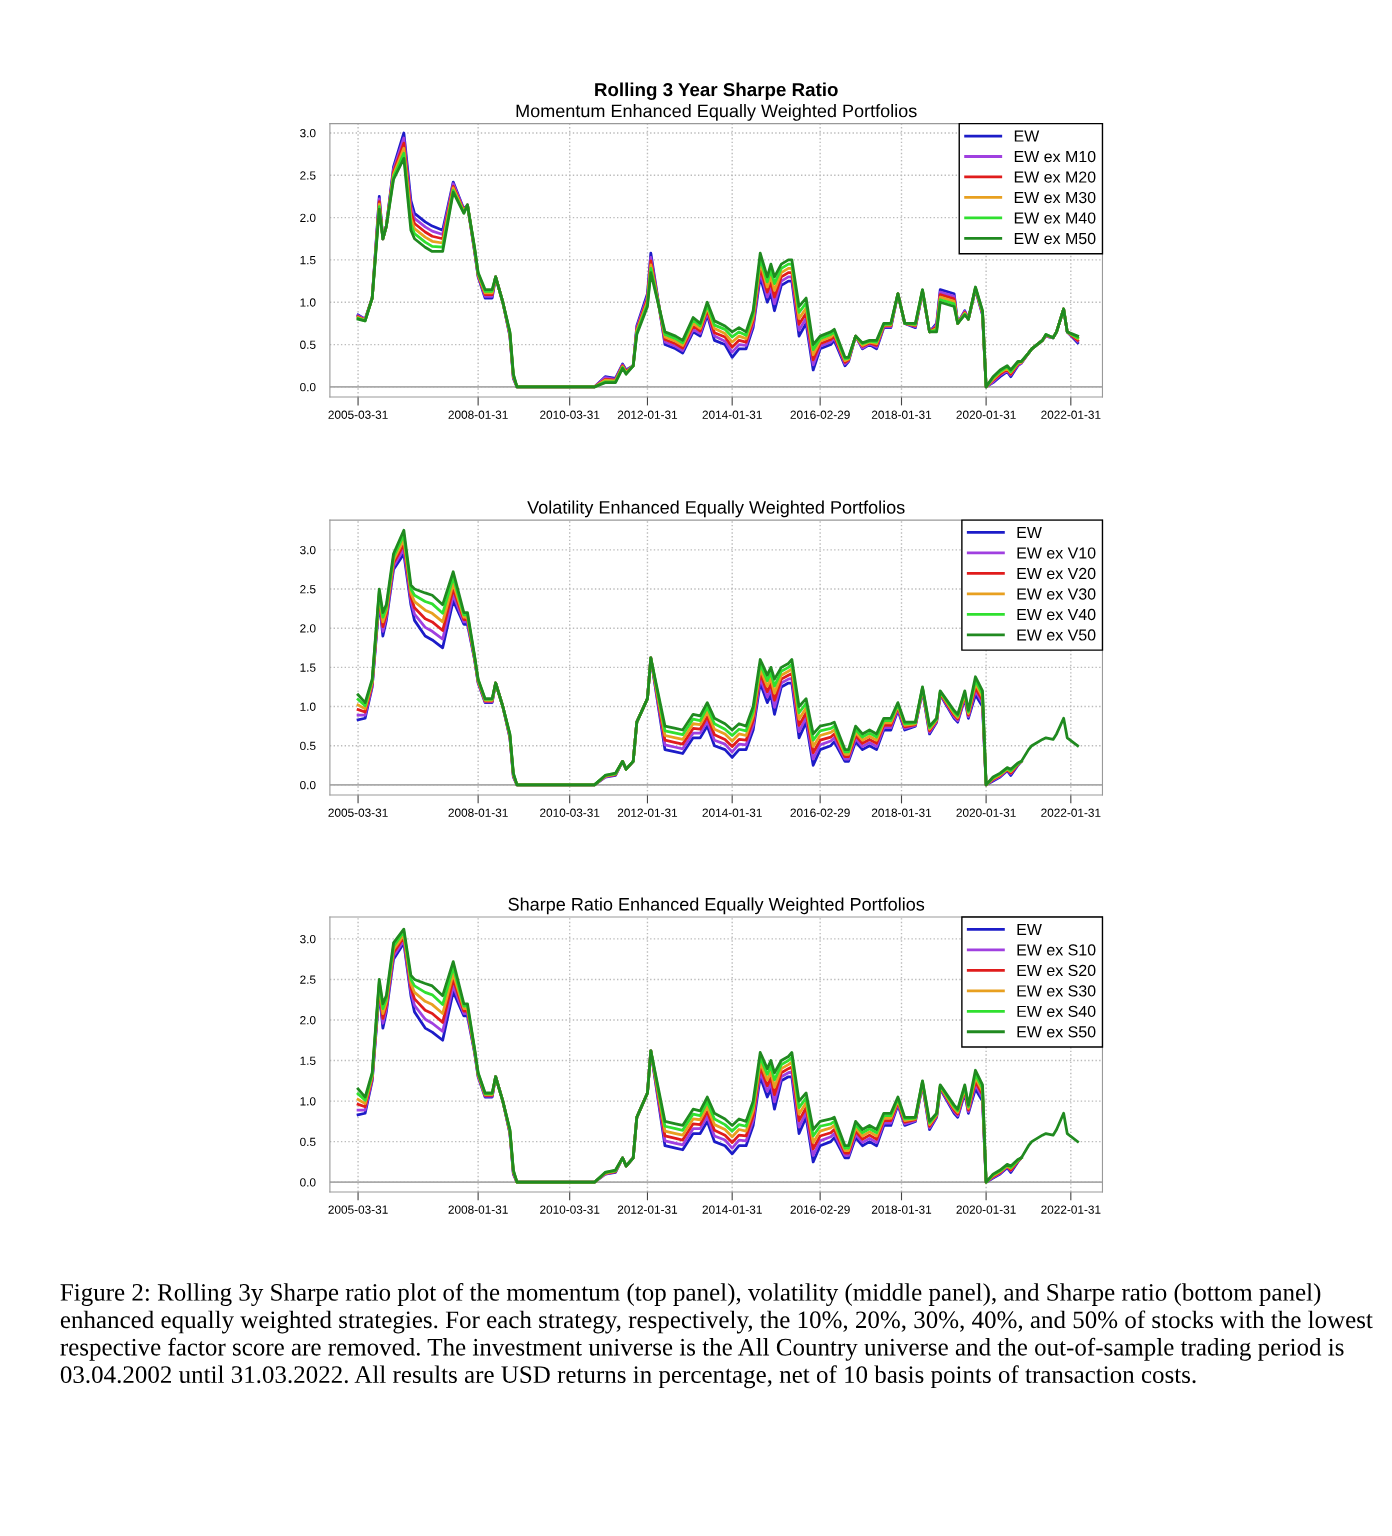  I want to click on legend-label: EW ex S30, so click(1056, 991).